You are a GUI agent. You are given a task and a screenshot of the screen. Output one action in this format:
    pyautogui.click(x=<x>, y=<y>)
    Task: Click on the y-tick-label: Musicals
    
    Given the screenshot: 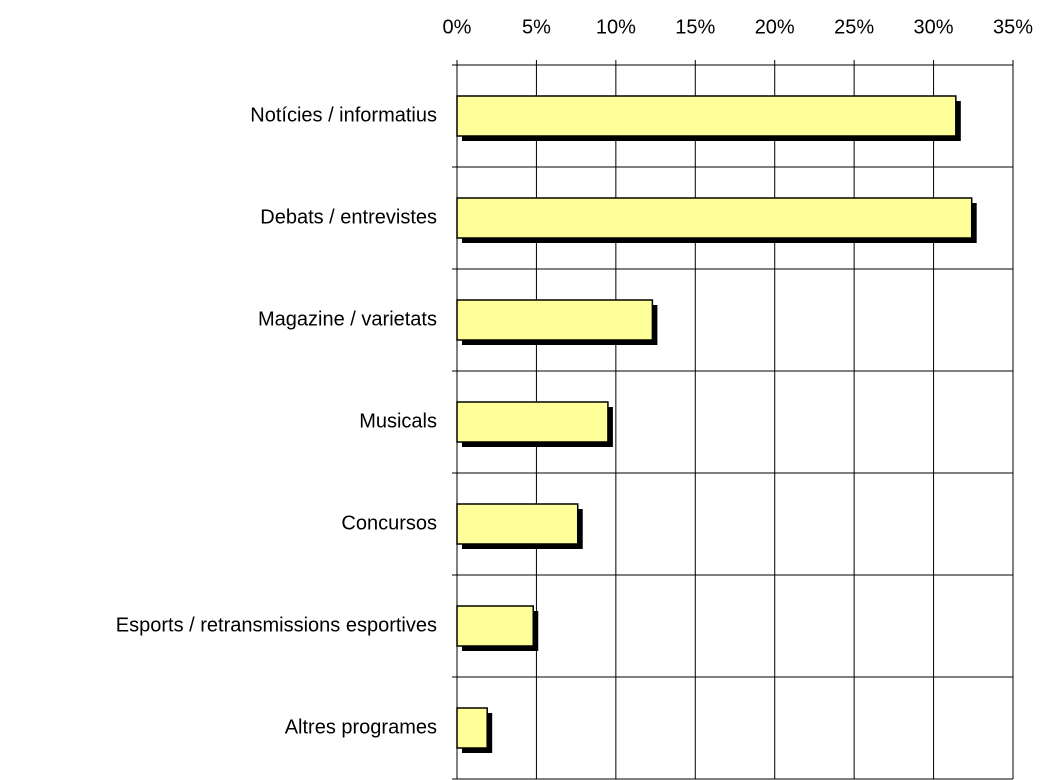 What is the action you would take?
    pyautogui.click(x=398, y=421)
    